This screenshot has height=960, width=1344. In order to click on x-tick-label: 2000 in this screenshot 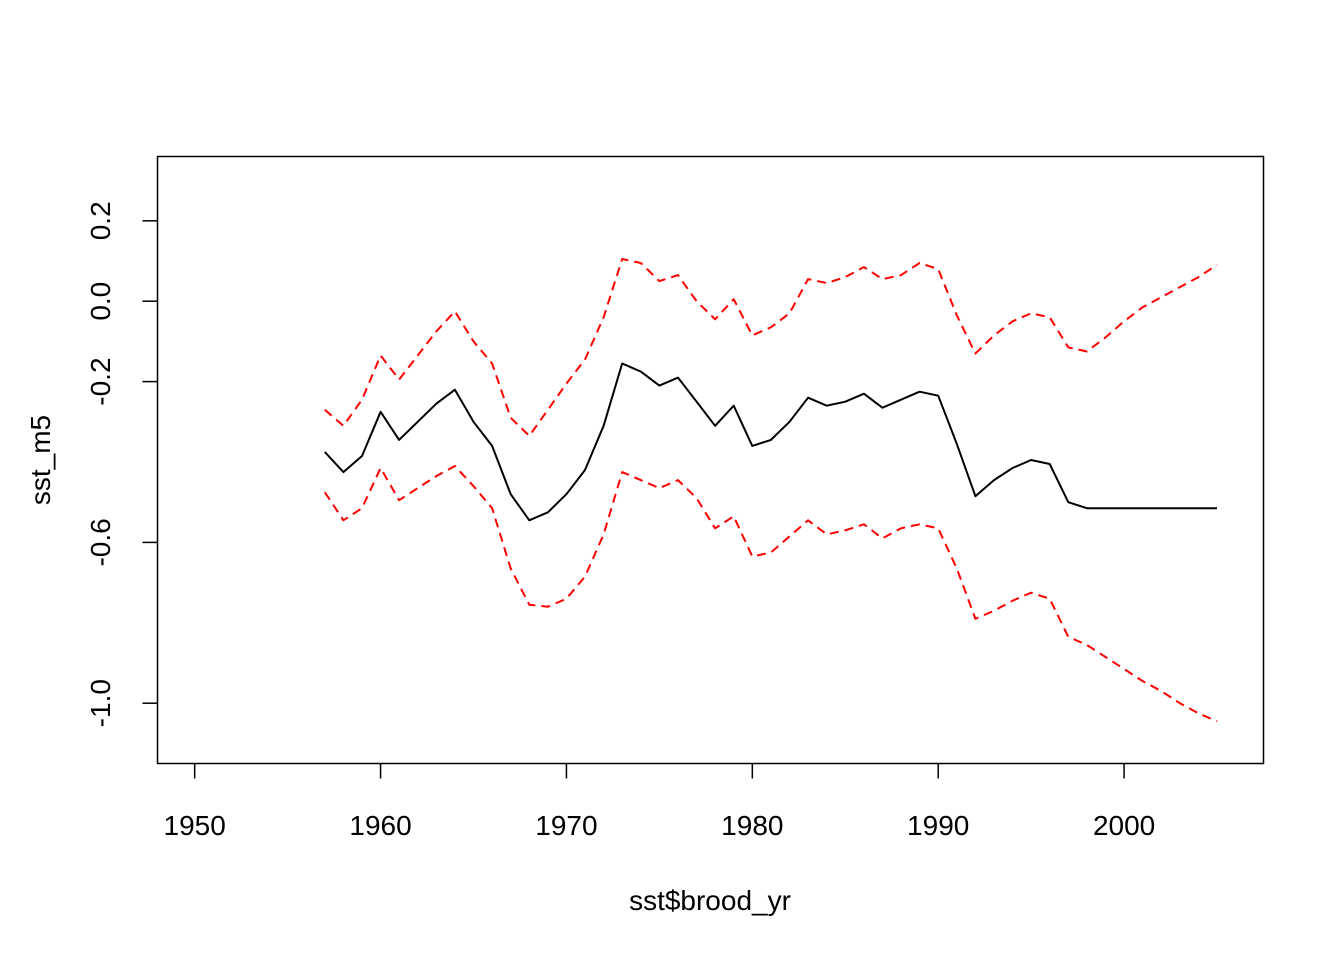, I will do `click(1124, 825)`.